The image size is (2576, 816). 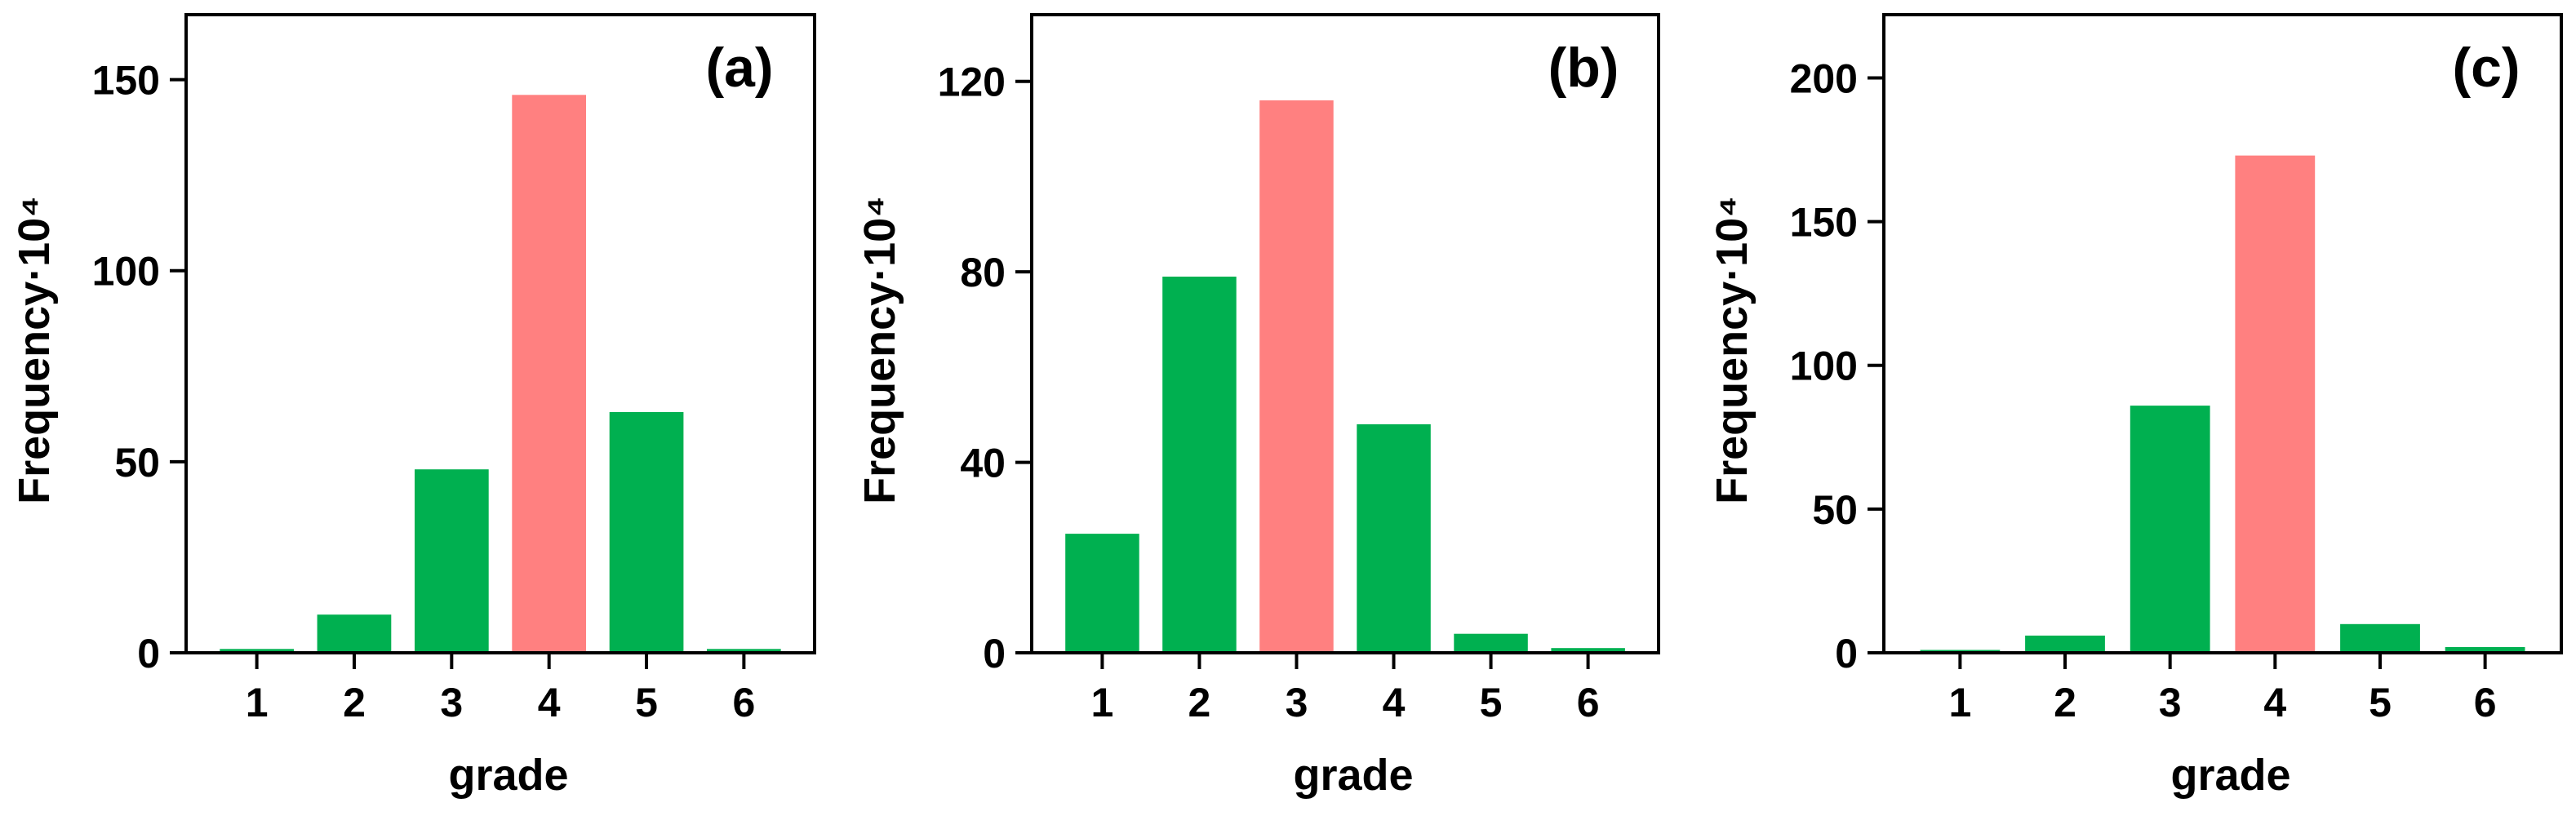 I want to click on panel-label: (c), so click(x=2486, y=68).